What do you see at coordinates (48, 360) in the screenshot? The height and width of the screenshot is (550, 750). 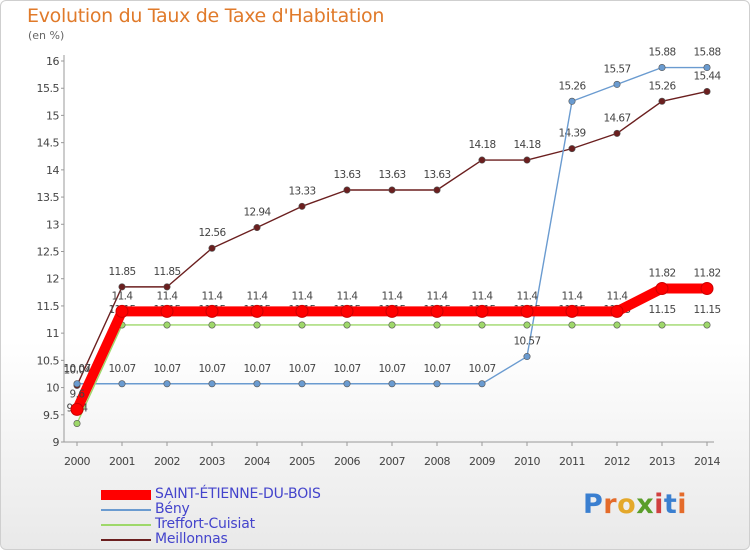 I see `y-tick-label: 10.5` at bounding box center [48, 360].